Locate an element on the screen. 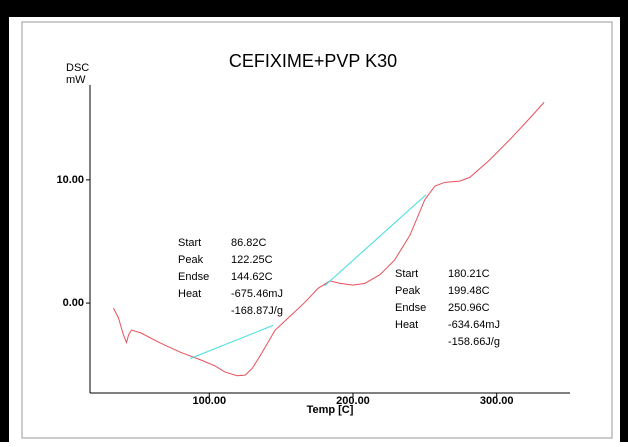 This screenshot has height=447, width=628. y-axis-unit: mW is located at coordinates (76, 80).